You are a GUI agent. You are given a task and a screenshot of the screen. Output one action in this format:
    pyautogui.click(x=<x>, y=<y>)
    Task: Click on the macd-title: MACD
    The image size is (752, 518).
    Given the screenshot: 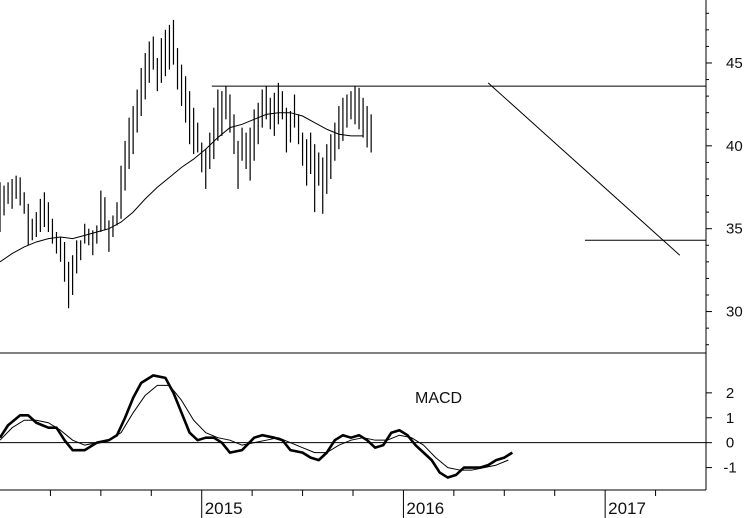 What is the action you would take?
    pyautogui.click(x=438, y=398)
    